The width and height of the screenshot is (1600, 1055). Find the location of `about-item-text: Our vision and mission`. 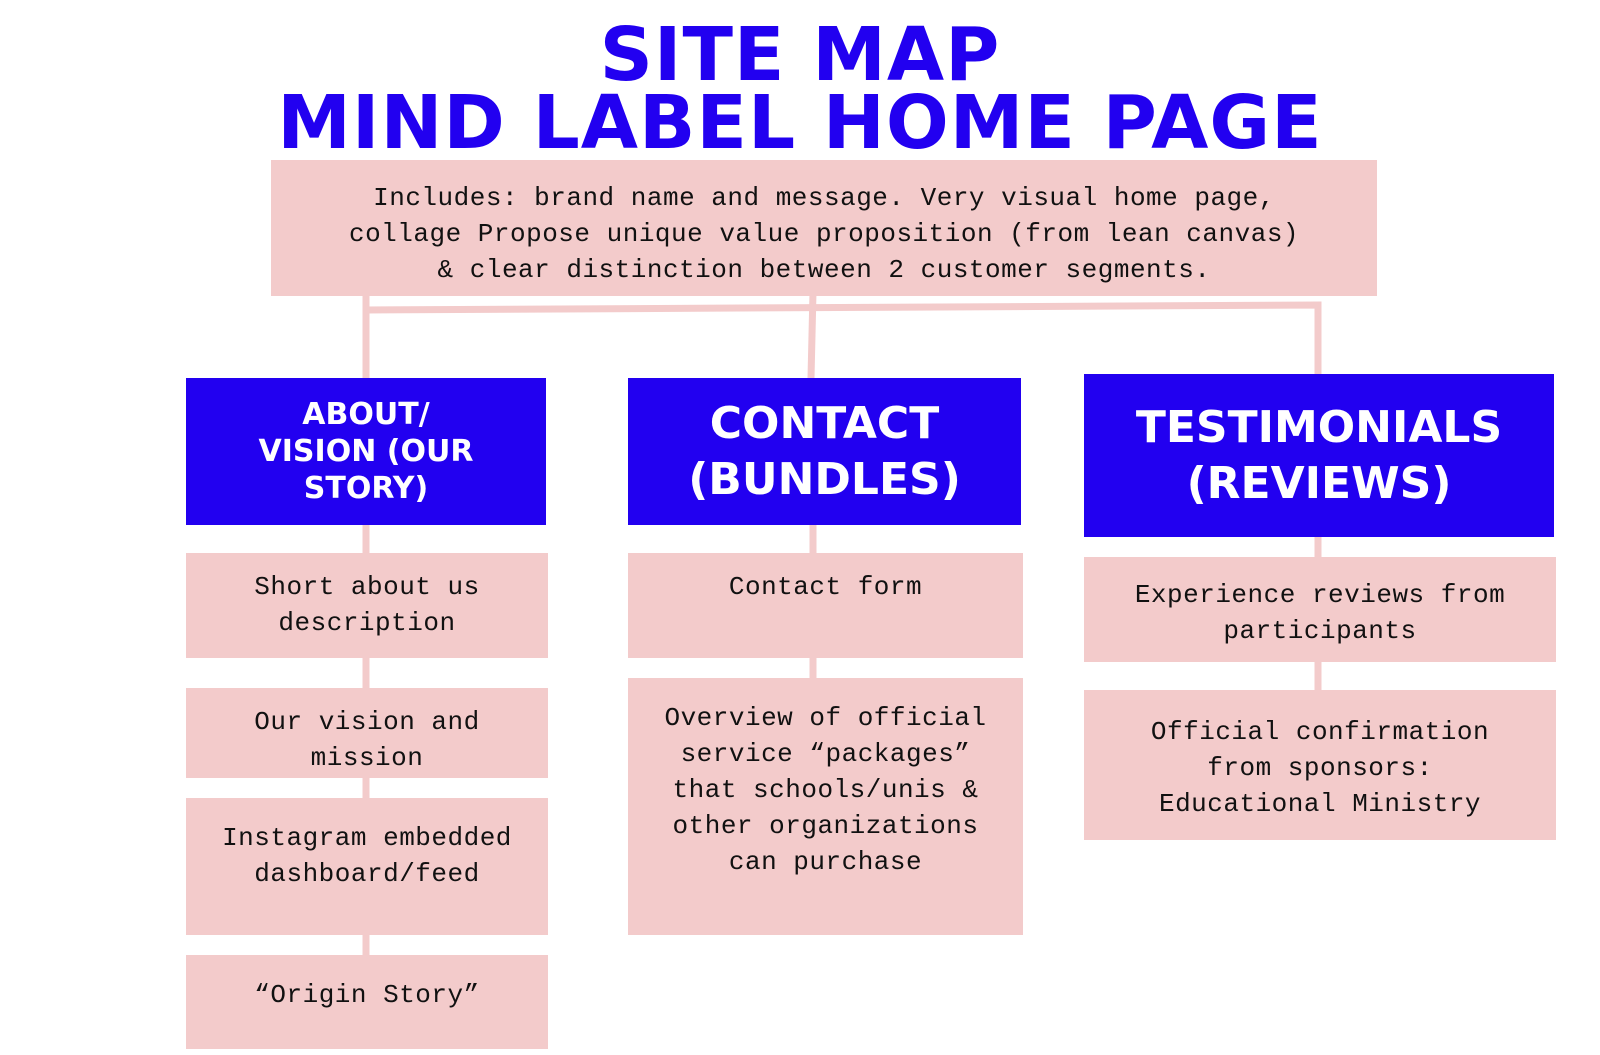

about-item-text: Our vision and mission is located at coordinates (367, 740).